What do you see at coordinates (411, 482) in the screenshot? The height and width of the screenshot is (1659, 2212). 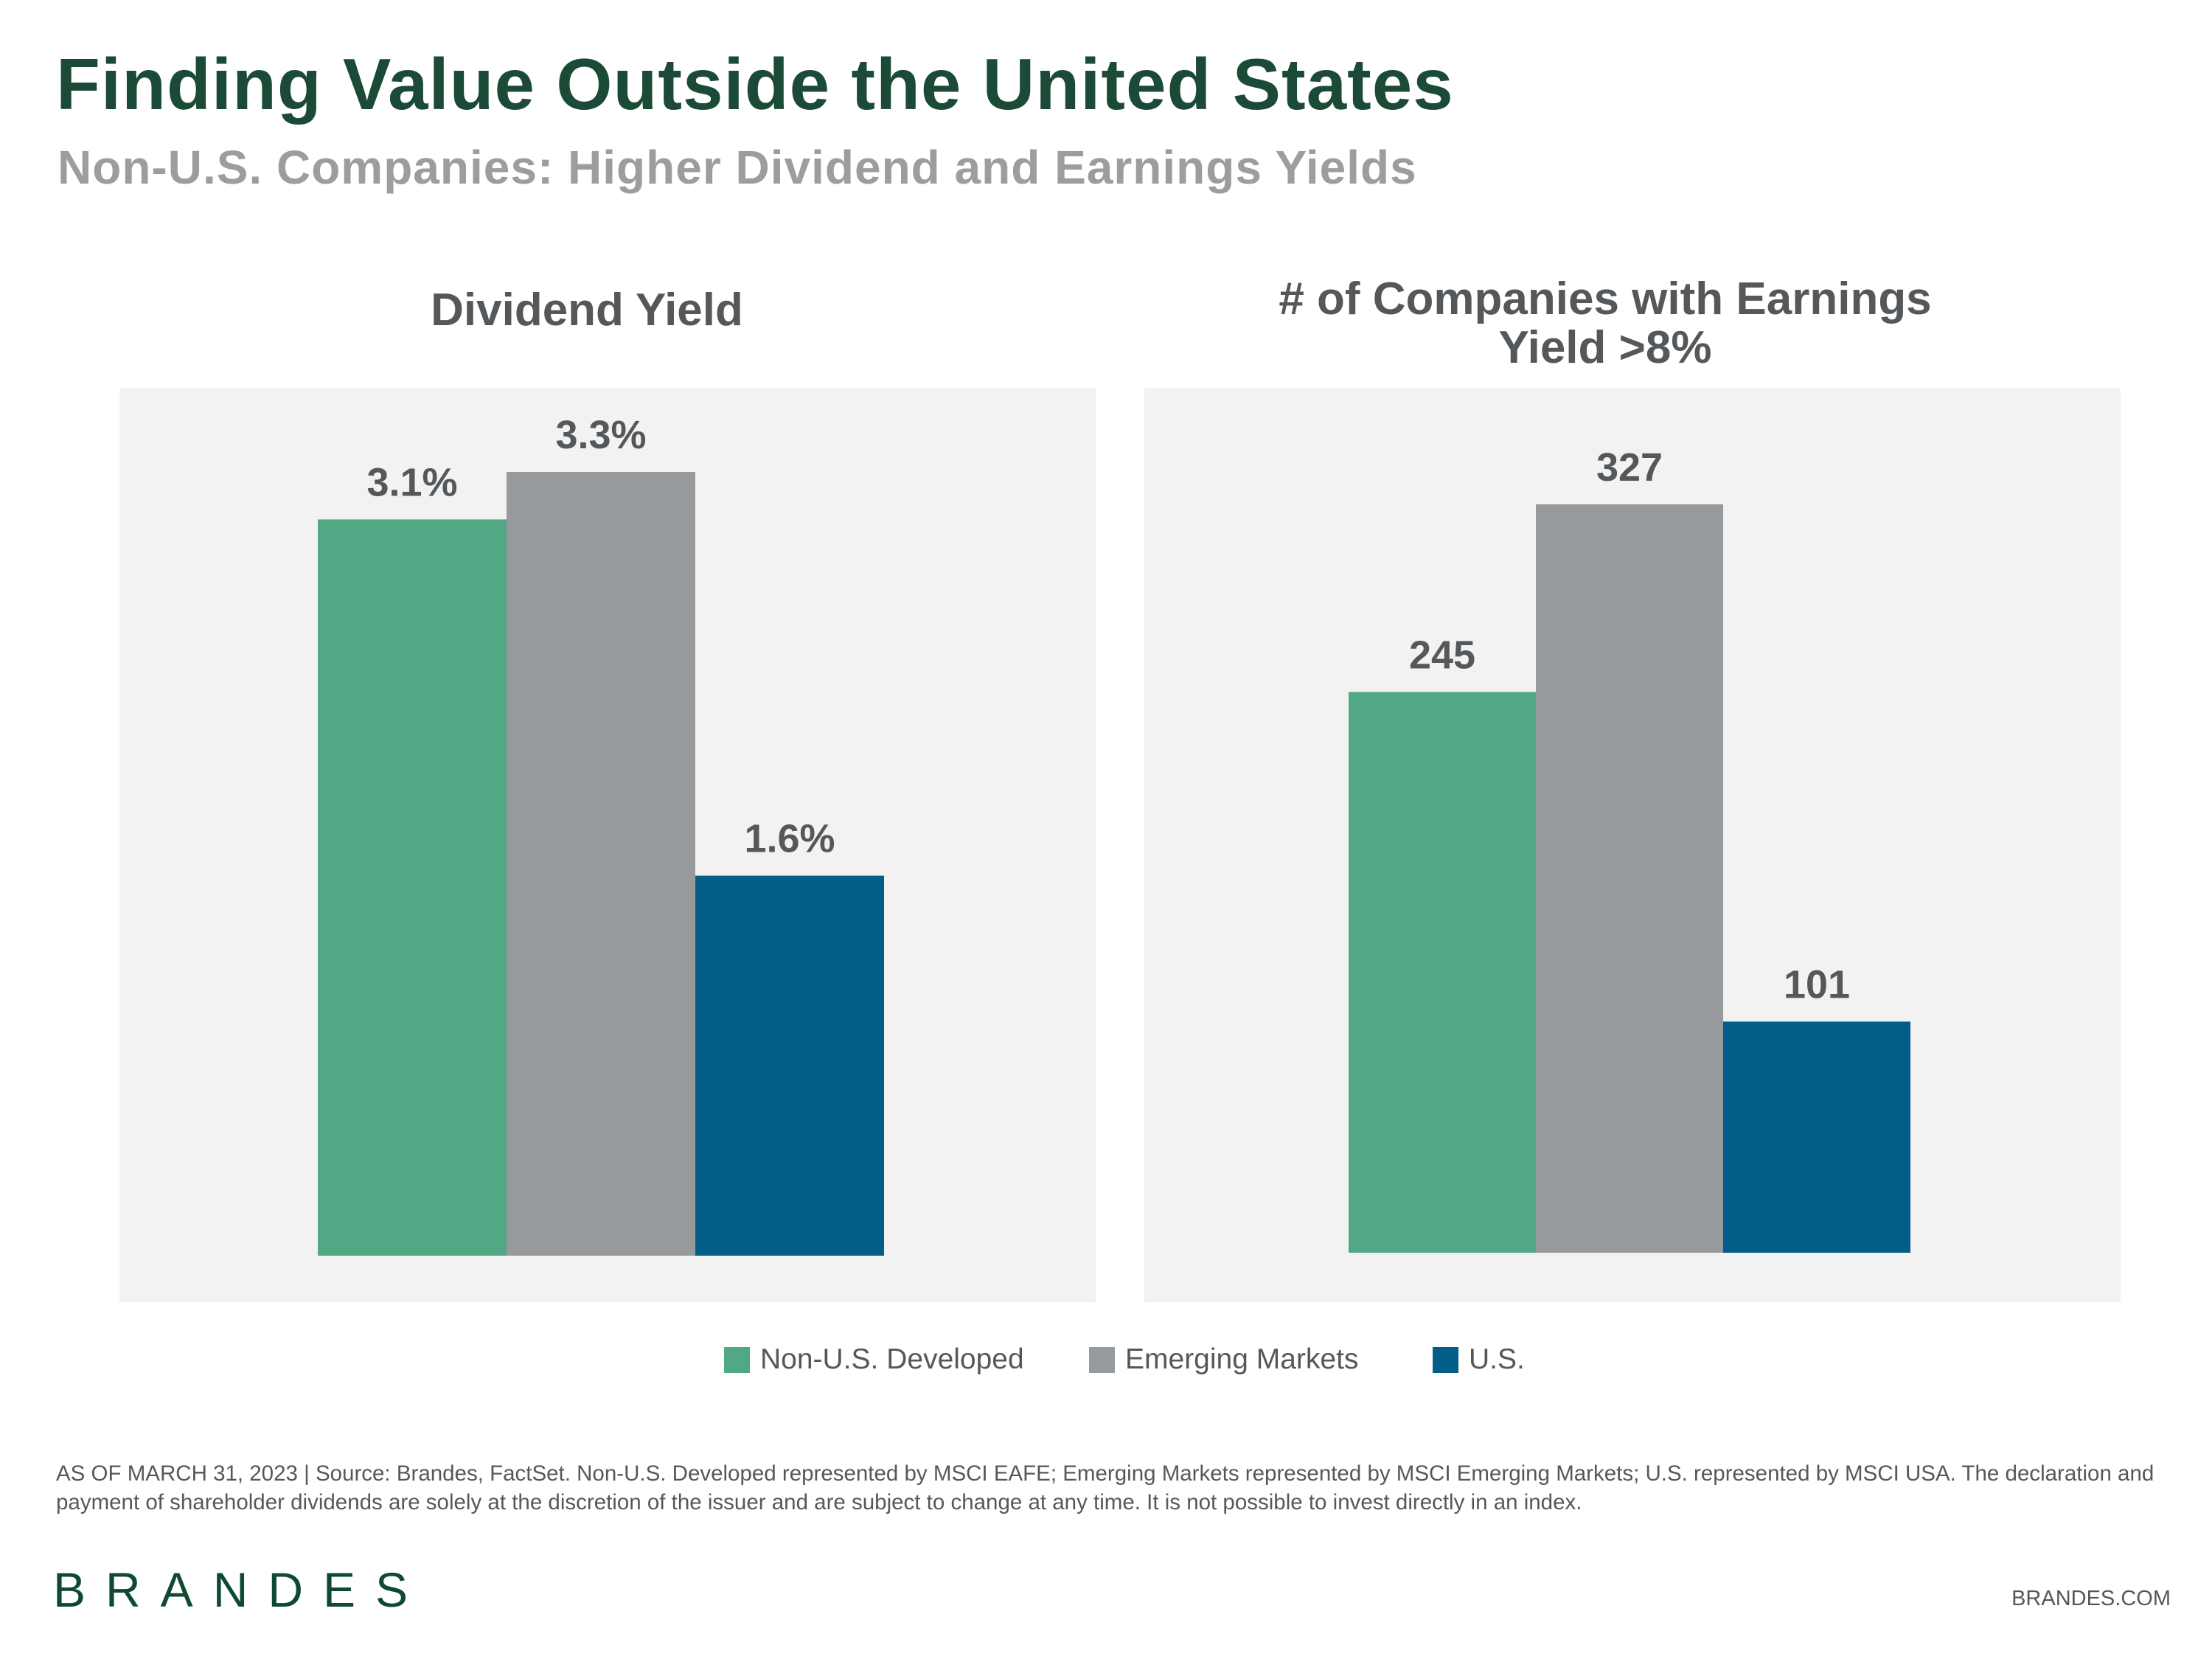 I see `data-label-non-us-developed: 3.1%` at bounding box center [411, 482].